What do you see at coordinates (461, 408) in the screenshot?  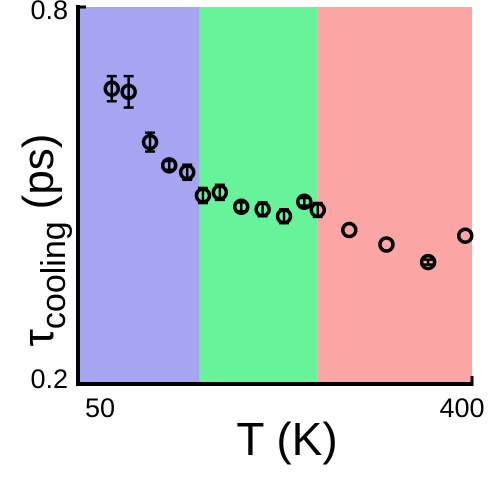 I see `x-tick-label-400: 400` at bounding box center [461, 408].